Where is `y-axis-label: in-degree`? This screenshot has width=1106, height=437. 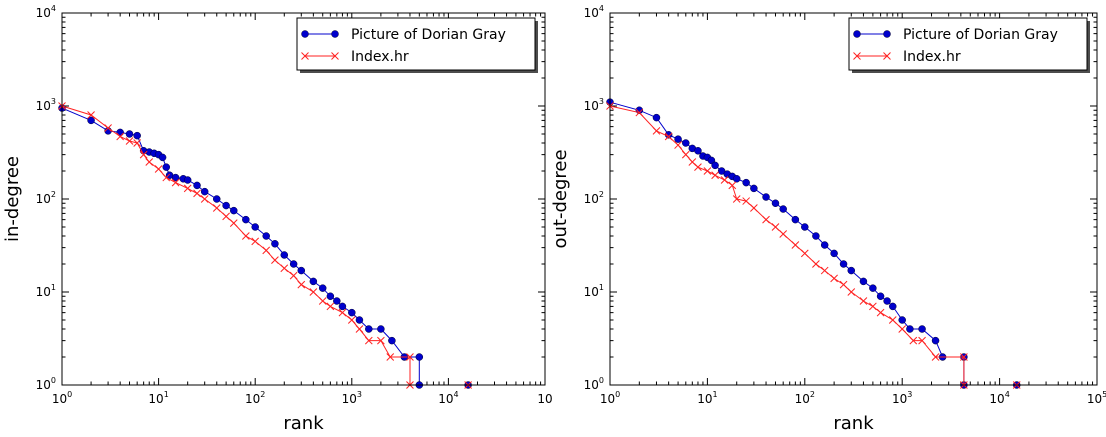
y-axis-label: in-degree is located at coordinates (12, 199).